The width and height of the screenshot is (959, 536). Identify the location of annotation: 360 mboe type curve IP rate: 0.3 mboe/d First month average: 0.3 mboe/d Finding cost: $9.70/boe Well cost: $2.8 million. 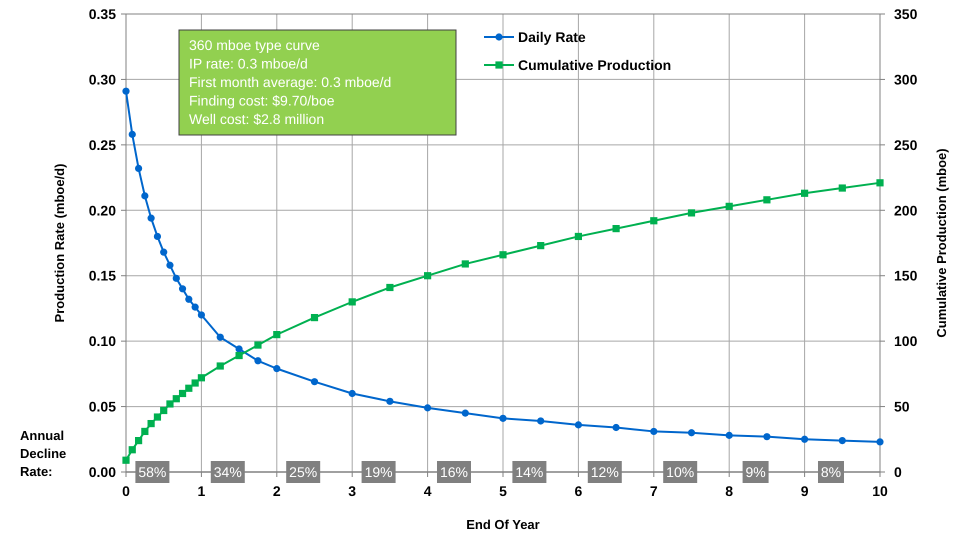
(290, 82).